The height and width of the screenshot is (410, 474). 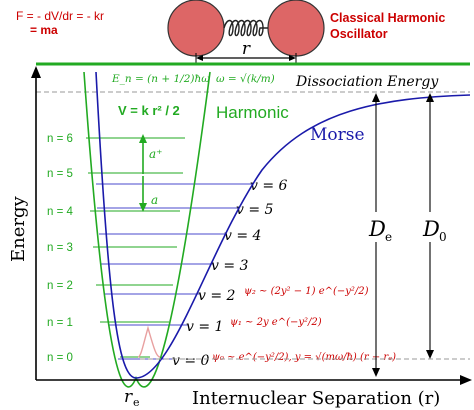 I want to click on y-axis-arrow-icon, so click(x=36, y=72).